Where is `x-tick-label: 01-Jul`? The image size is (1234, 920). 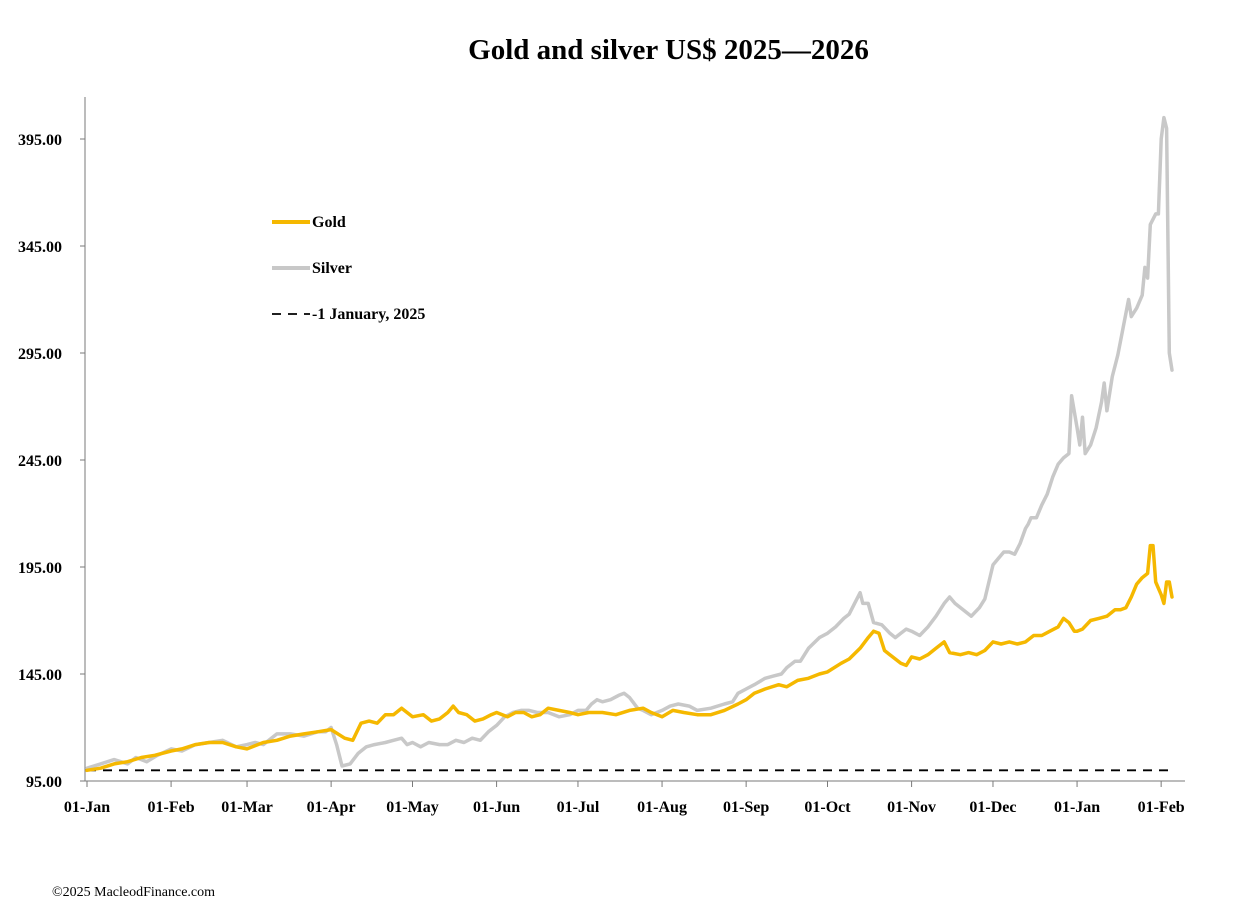 x-tick-label: 01-Jul is located at coordinates (578, 807).